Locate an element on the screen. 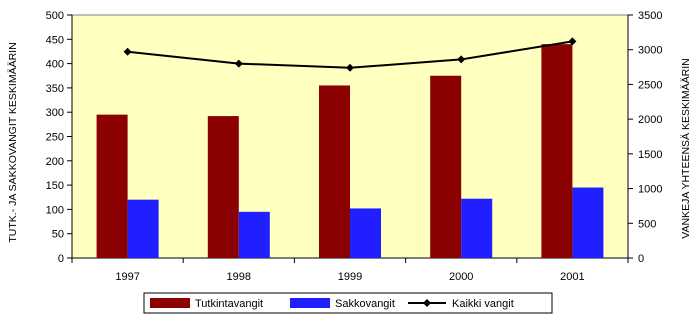 The width and height of the screenshot is (696, 326). right-axis-tick-label: 2500 is located at coordinates (650, 85).